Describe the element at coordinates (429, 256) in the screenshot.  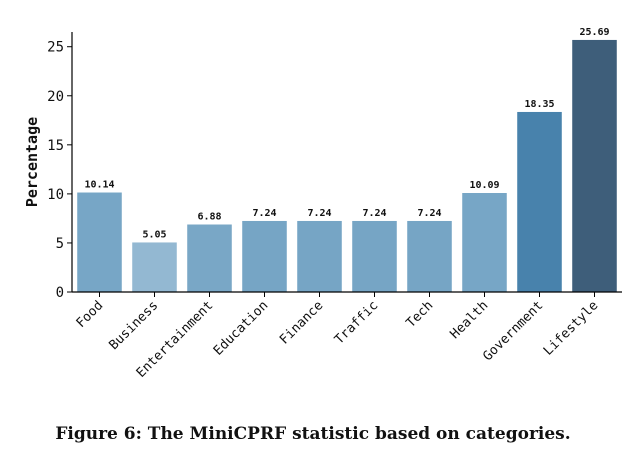
I see `bar-tech` at that location.